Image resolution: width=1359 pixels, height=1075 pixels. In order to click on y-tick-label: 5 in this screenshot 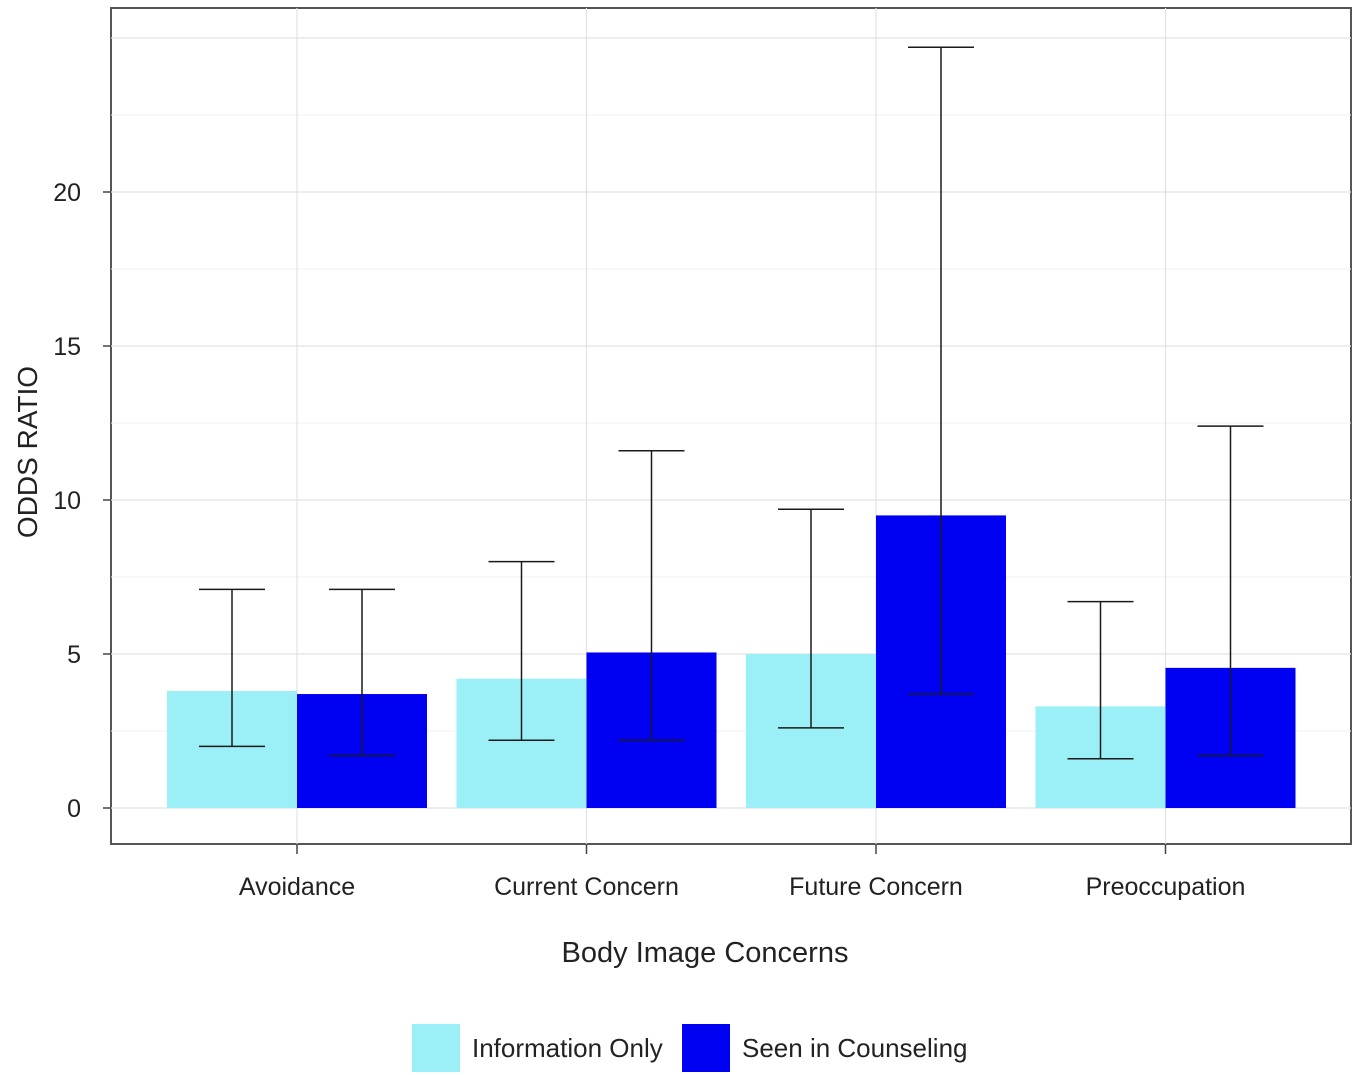, I will do `click(74, 655)`.